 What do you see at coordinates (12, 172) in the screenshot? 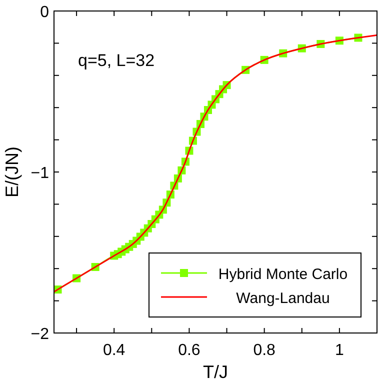
I see `y-axis-title: E/(JN)` at bounding box center [12, 172].